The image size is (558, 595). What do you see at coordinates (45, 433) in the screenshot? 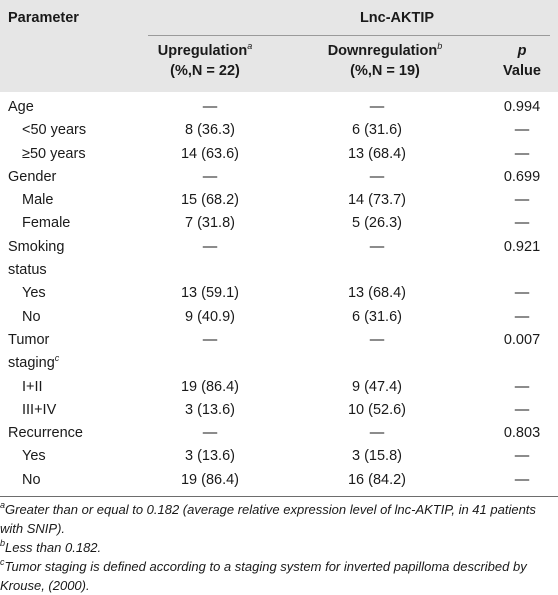
I see `row-param: Recurrence` at bounding box center [45, 433].